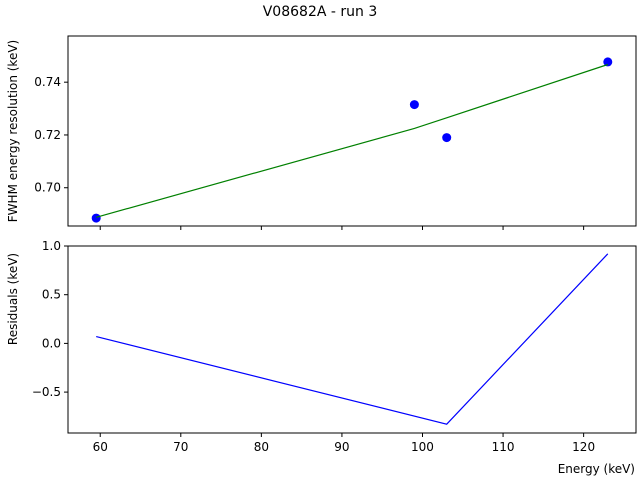  Describe the element at coordinates (13, 299) in the screenshot. I see `y-axis-label-residuals: Residuals (keV)` at that location.